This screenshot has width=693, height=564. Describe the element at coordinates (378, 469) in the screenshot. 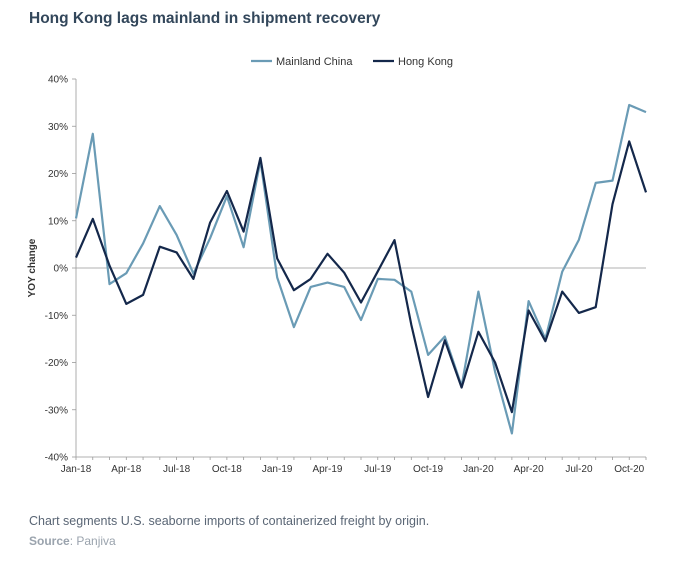

I see `x-tick-label: Jul-19` at that location.